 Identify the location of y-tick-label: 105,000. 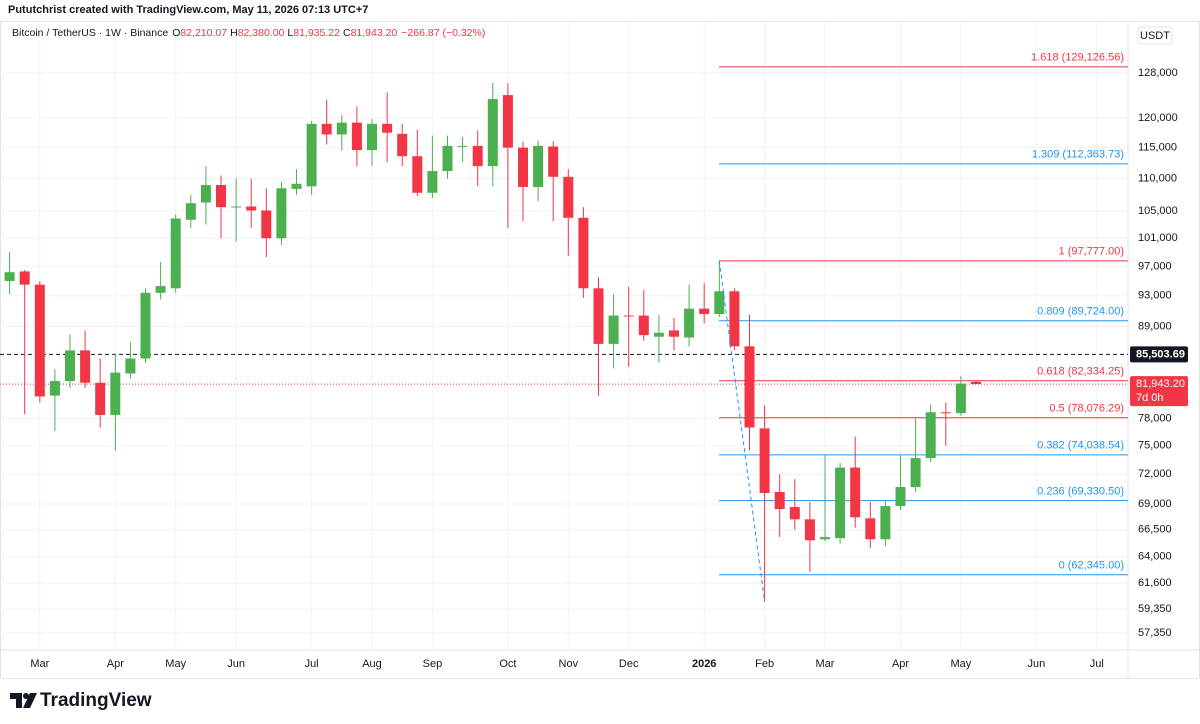
(1158, 211).